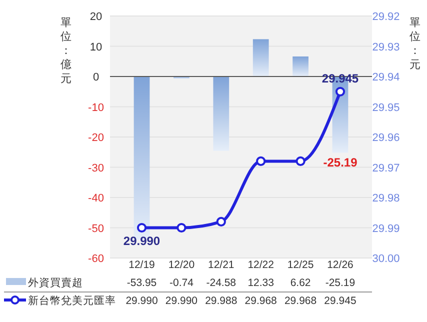 The height and width of the screenshot is (322, 427). I want to click on y-tick-label: -50, so click(96, 228).